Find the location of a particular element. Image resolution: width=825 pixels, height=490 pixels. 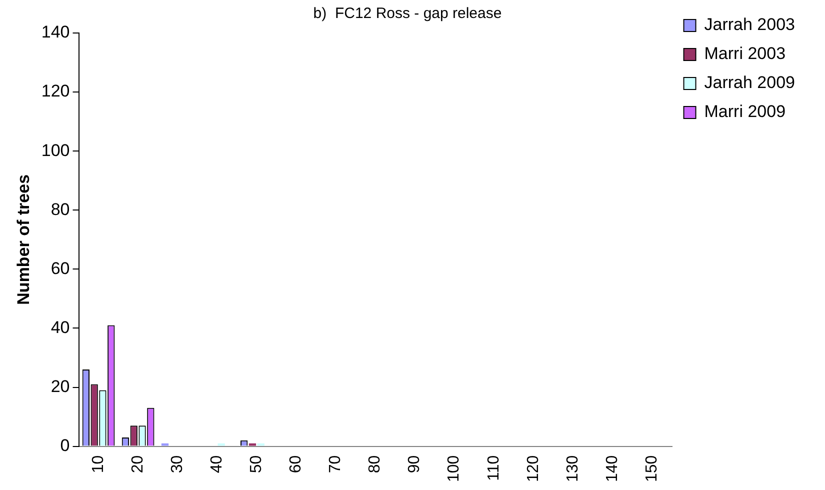

legend-label: Marri 2003 is located at coordinates (745, 54).